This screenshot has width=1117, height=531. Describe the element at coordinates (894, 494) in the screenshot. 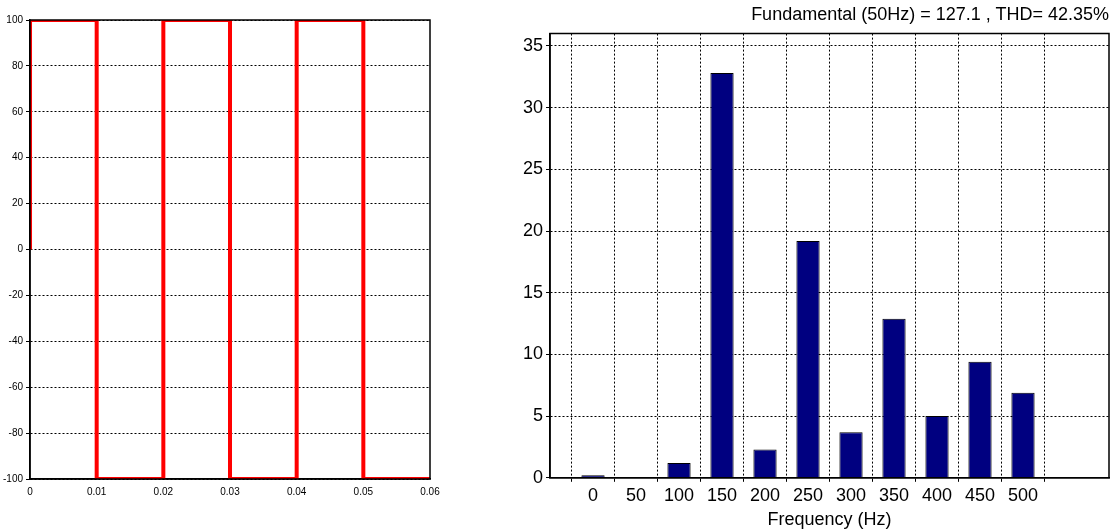

I see `x-tick-label: 350` at that location.